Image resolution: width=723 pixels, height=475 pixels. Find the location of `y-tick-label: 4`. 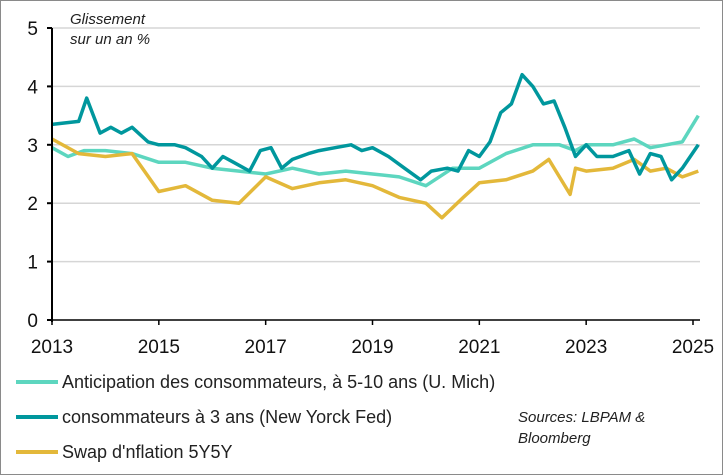

y-tick-label: 4 is located at coordinates (32, 87).